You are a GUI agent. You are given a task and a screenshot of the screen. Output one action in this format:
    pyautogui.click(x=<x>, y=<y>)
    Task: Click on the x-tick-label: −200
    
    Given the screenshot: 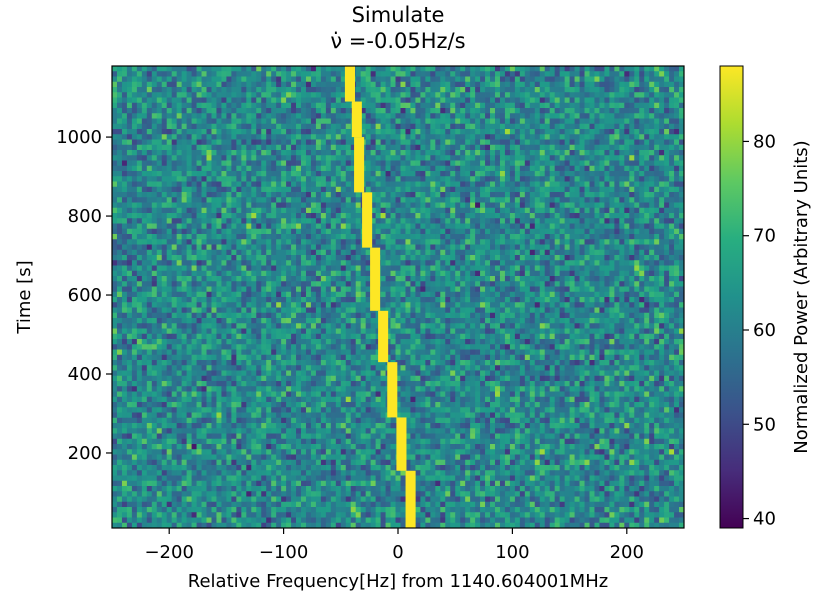 What is the action you would take?
    pyautogui.click(x=168, y=552)
    